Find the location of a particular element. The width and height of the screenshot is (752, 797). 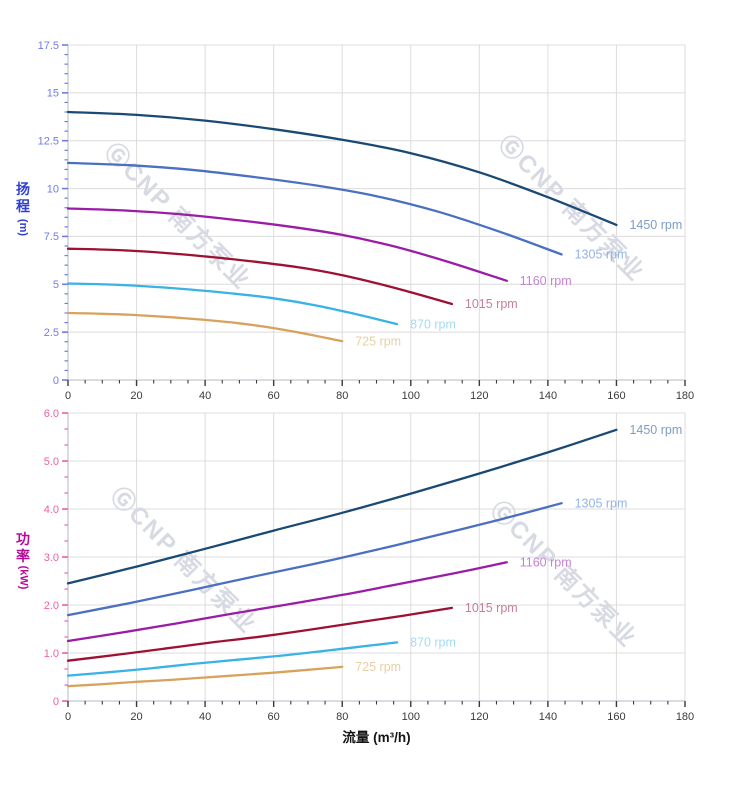

axis-title-char: 扬 is located at coordinates (23, 189).